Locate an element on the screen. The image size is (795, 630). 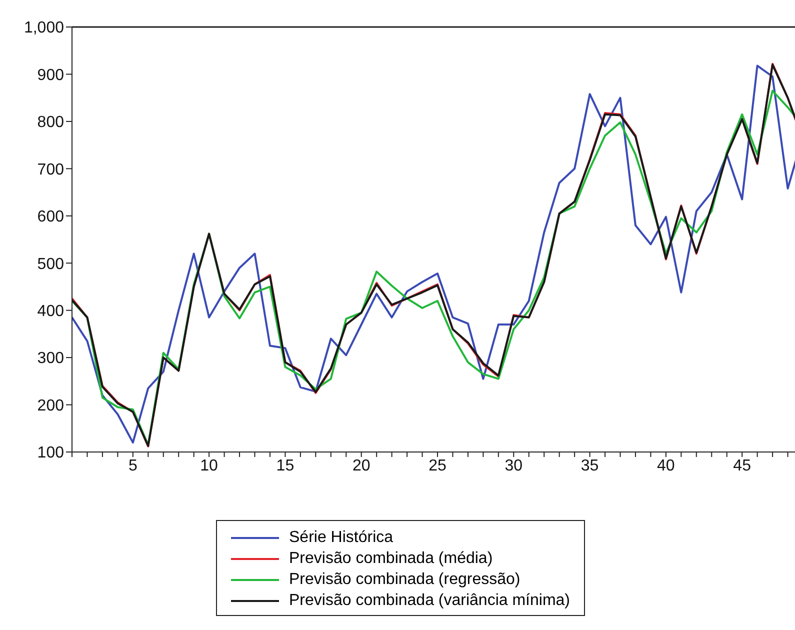
y-tick-label: 300 is located at coordinates (50, 359).